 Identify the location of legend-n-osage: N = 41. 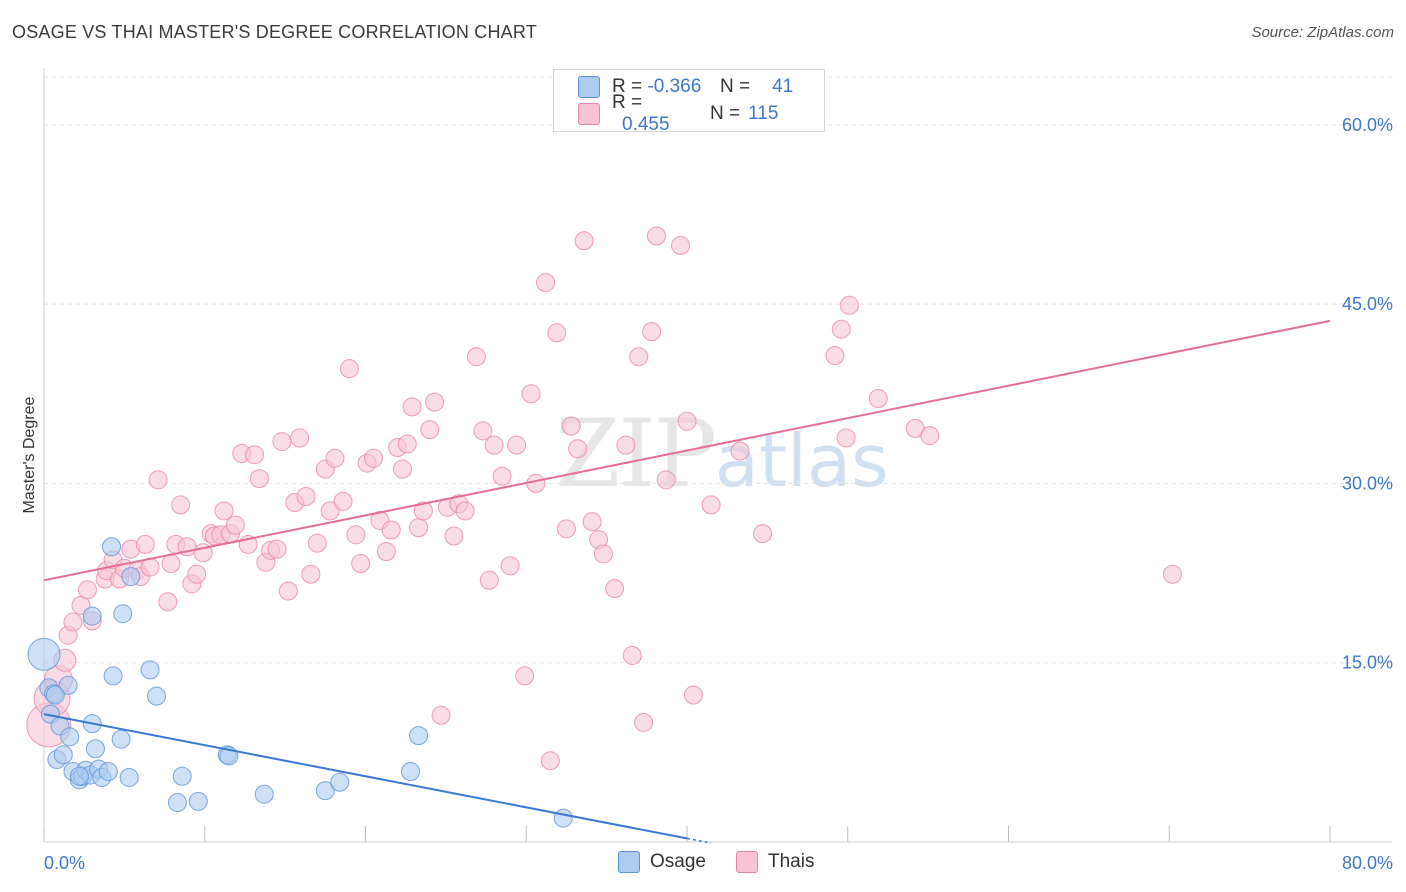
(757, 86).